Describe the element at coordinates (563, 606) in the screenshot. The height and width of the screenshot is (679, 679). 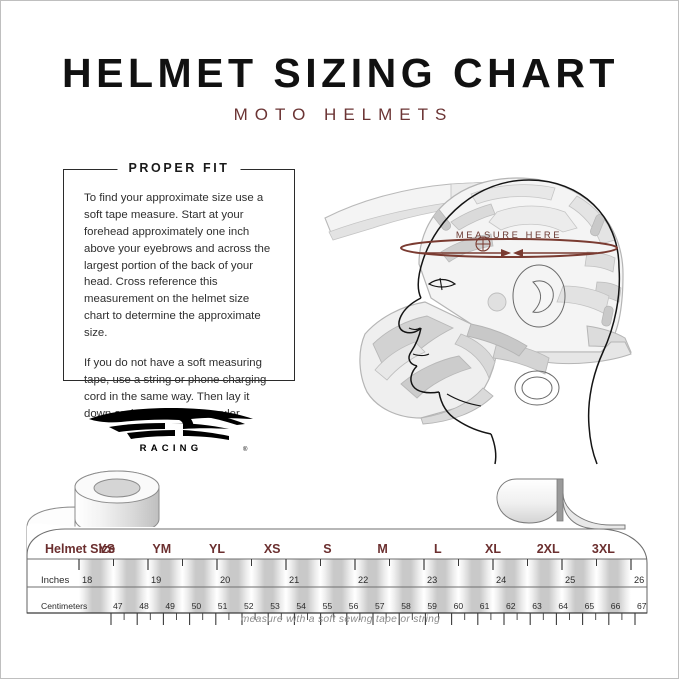
I see `cm-value-64: 64` at that location.